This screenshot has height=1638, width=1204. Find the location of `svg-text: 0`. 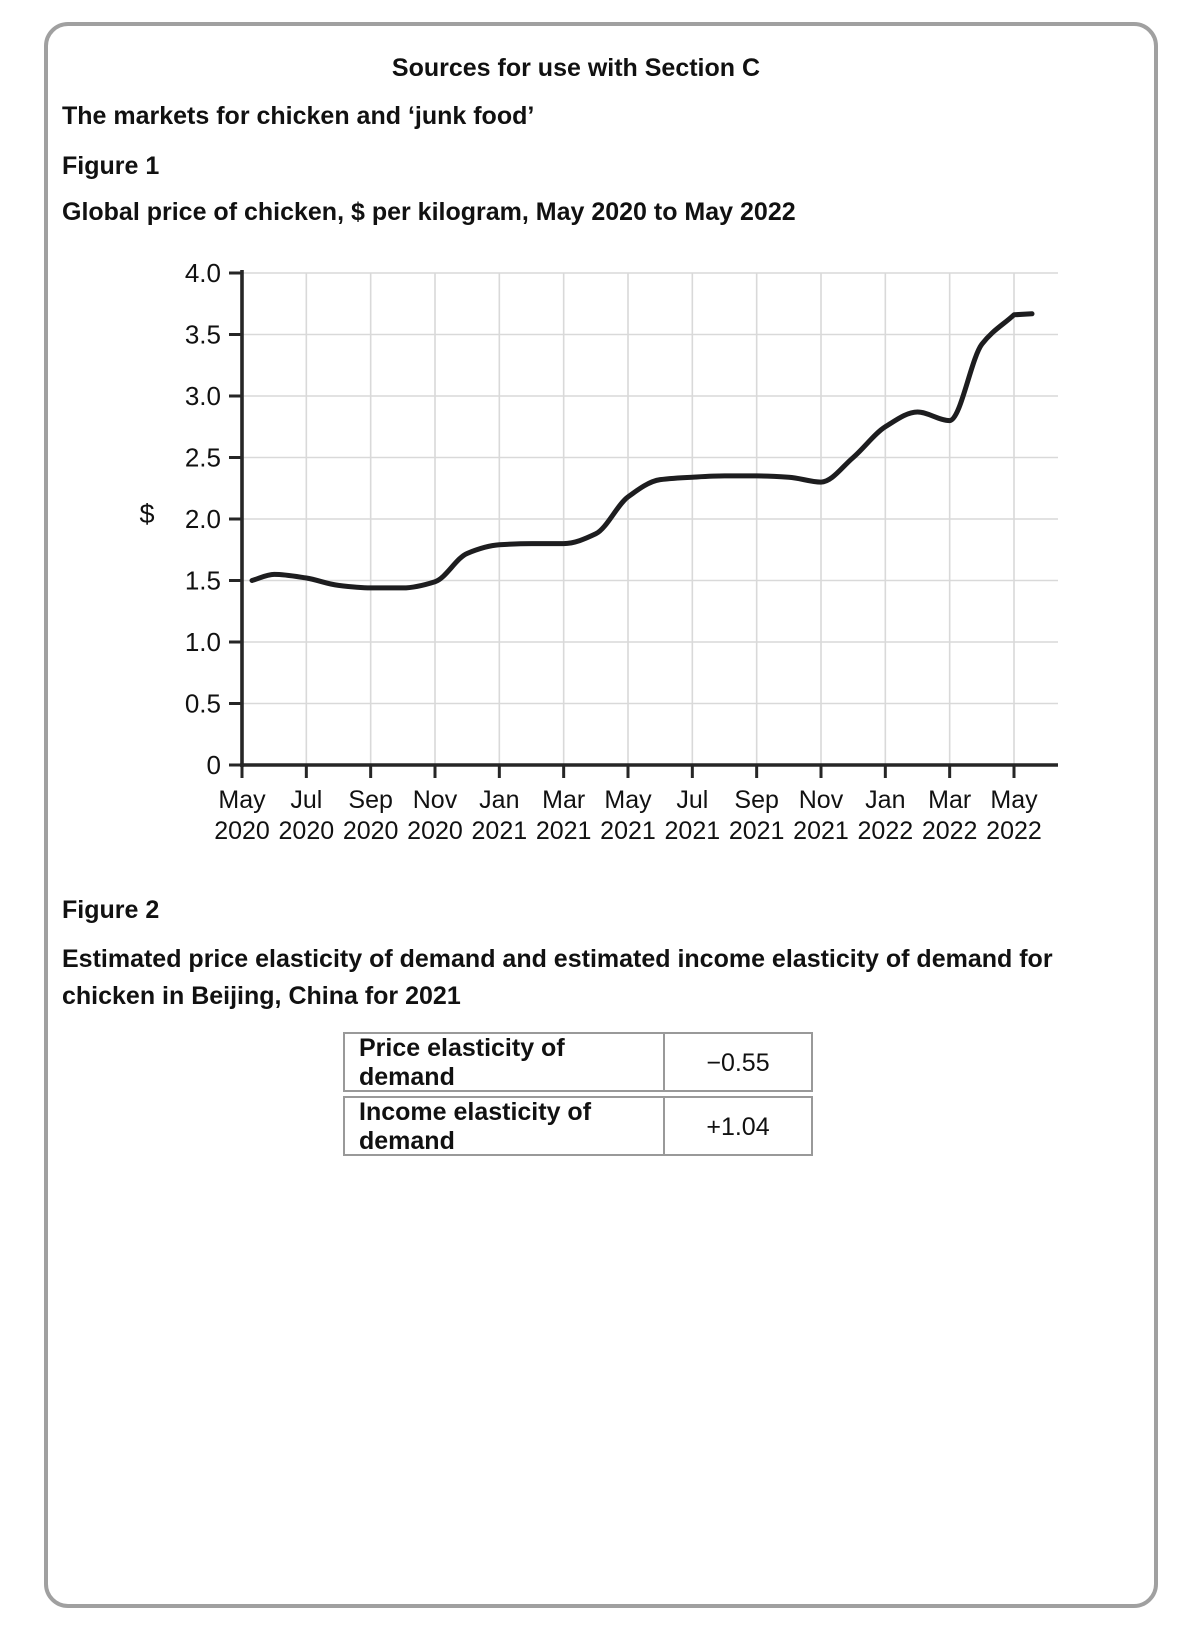

svg-text: 0 is located at coordinates (214, 765).